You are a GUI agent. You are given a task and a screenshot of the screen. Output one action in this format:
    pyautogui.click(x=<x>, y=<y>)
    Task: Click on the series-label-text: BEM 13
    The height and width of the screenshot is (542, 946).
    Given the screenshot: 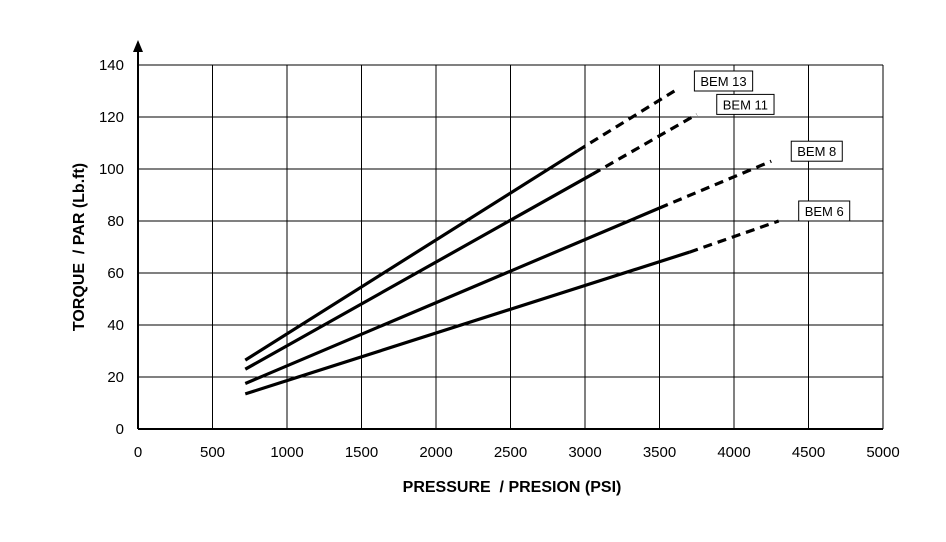 What is the action you would take?
    pyautogui.click(x=723, y=81)
    